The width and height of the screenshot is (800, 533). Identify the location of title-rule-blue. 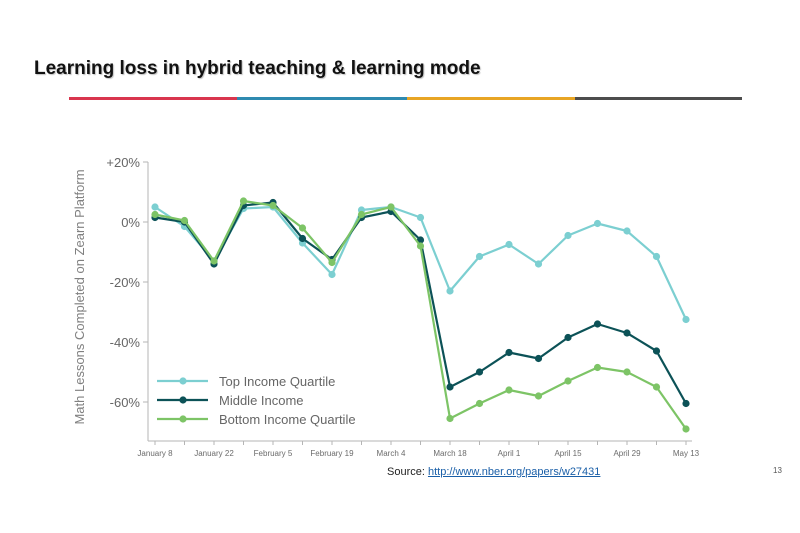
(322, 98).